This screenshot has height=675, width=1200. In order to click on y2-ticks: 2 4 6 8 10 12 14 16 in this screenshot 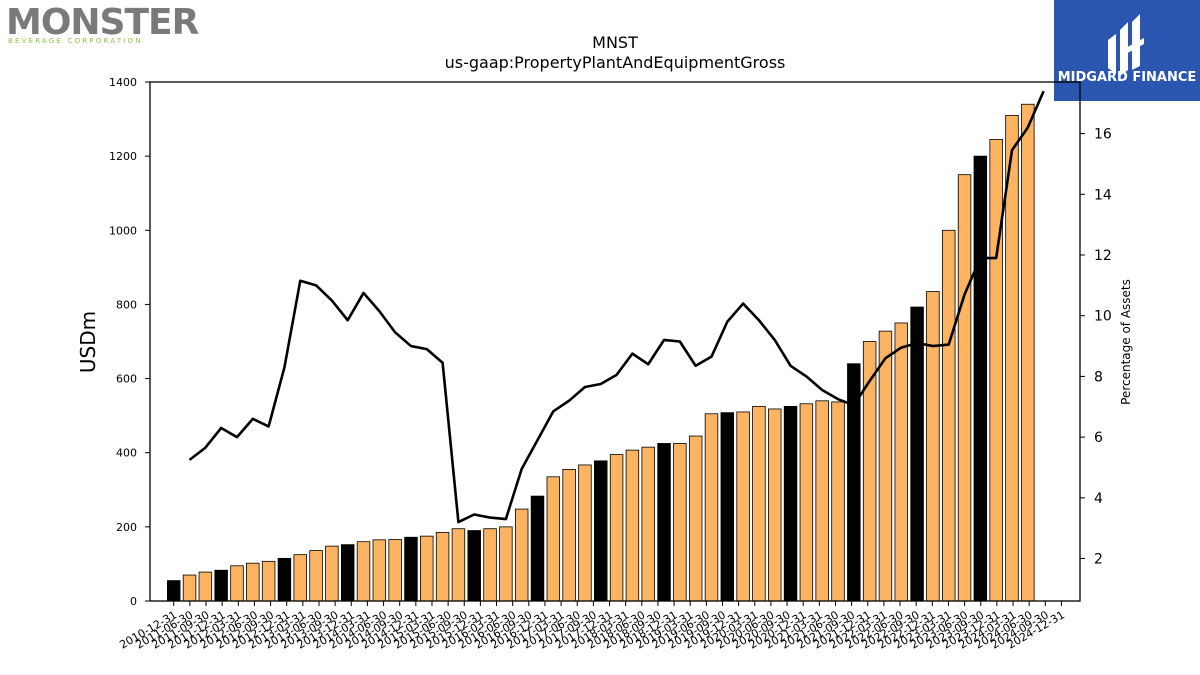, I will do `click(1096, 347)`.